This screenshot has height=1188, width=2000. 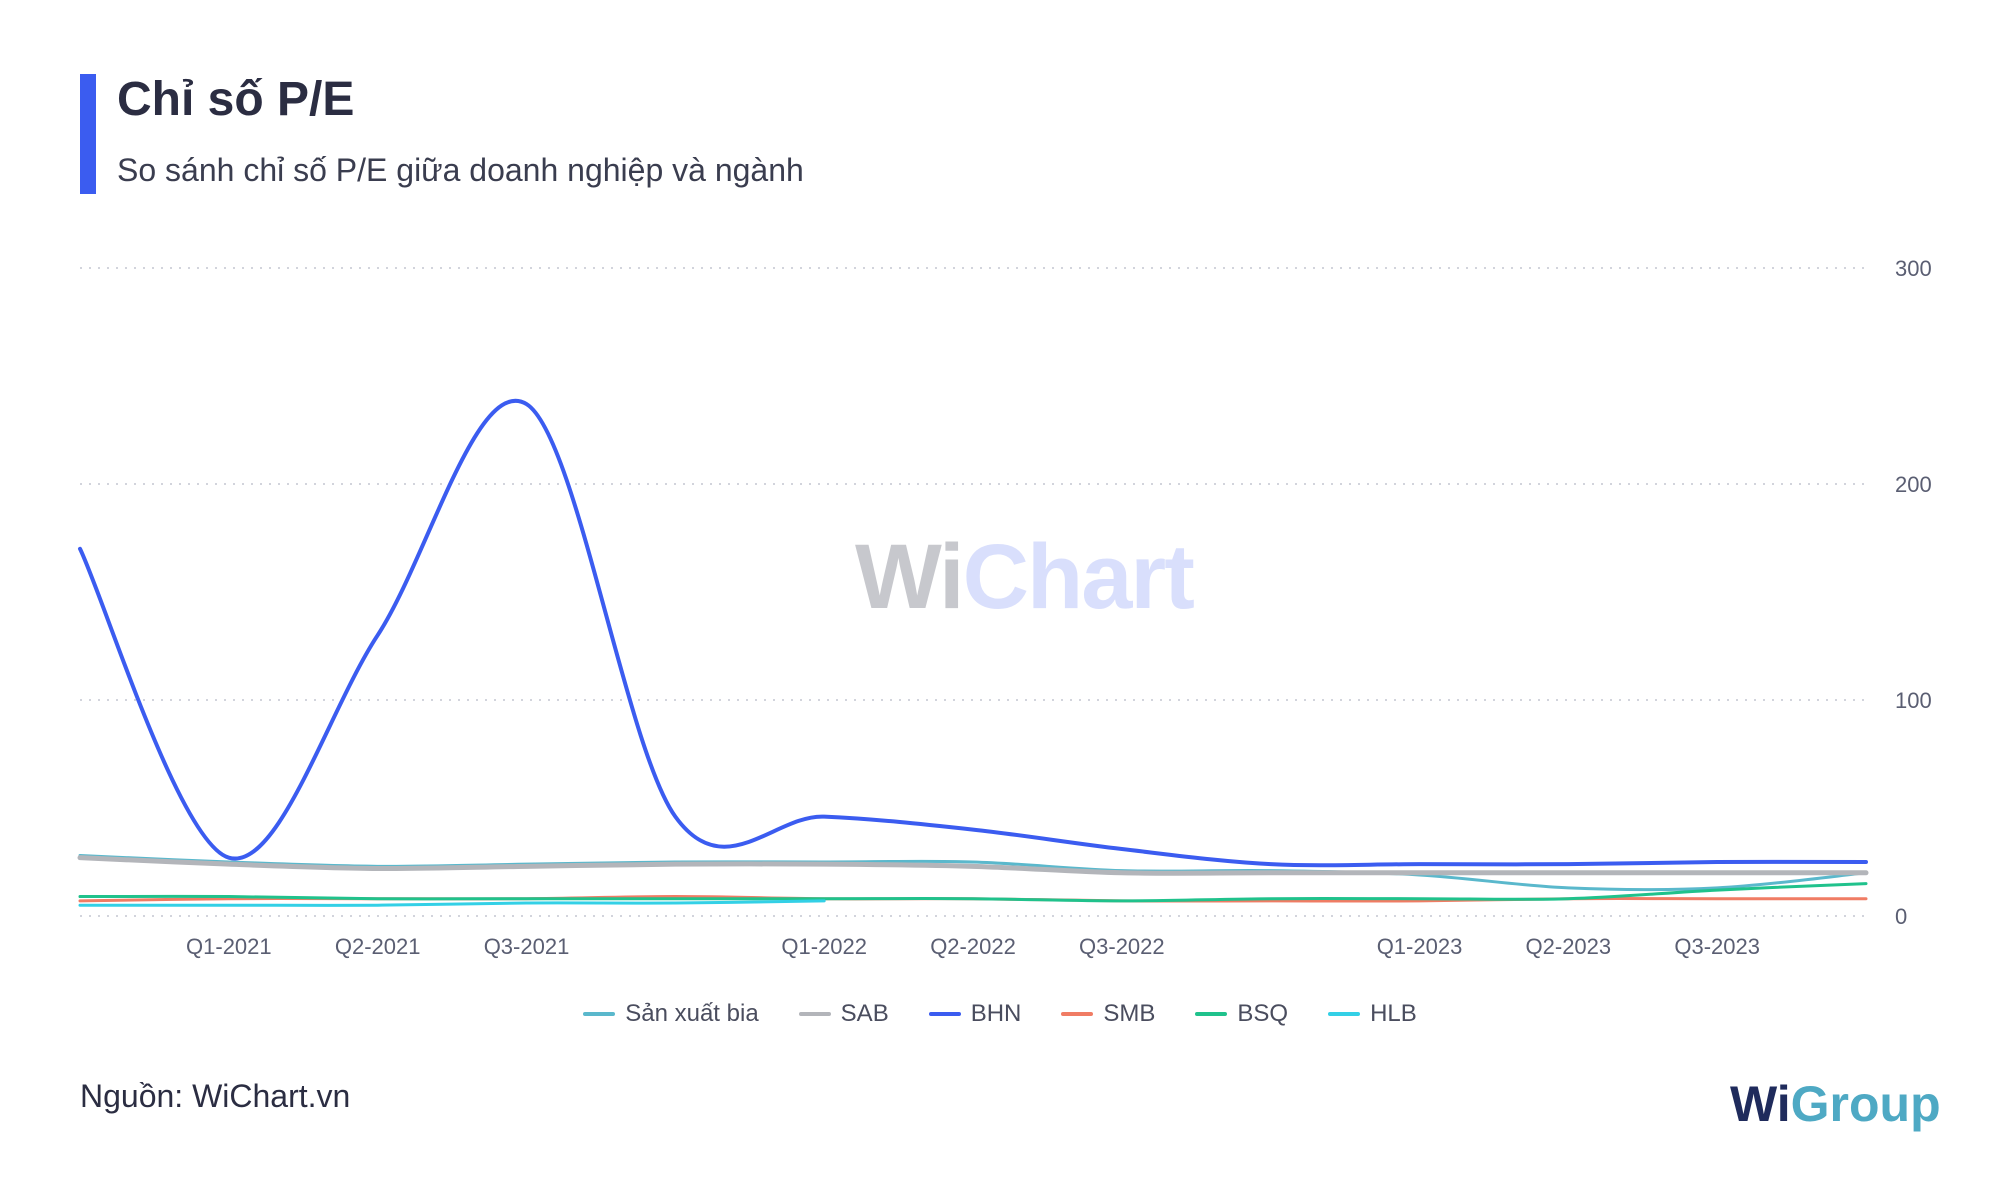 I want to click on x-tick-label: Q2-2023, so click(x=1569, y=946).